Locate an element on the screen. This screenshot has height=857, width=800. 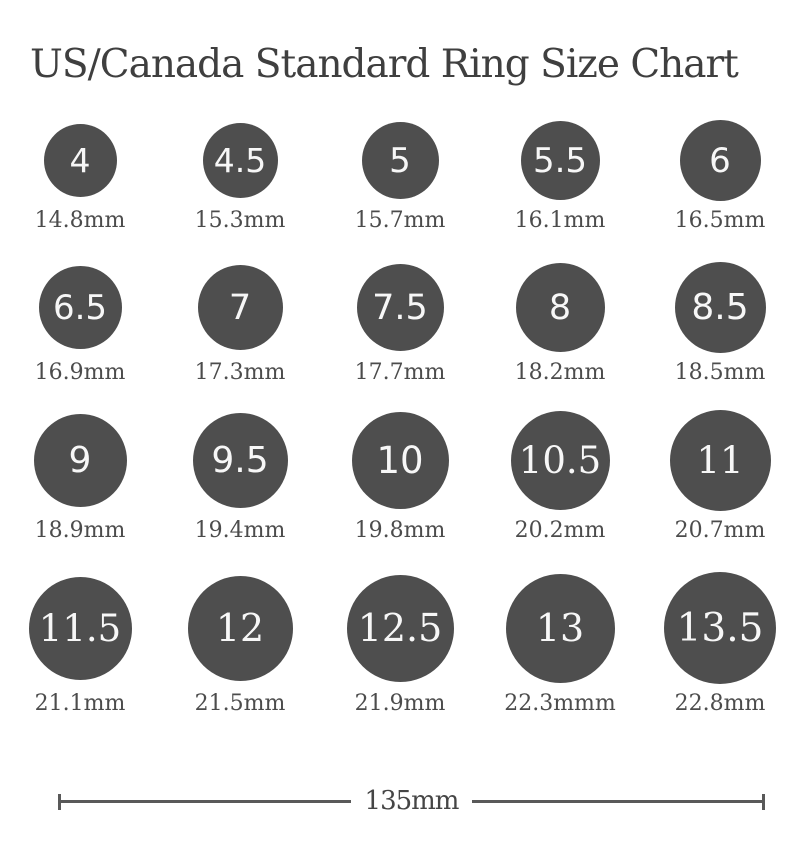
diameter-label: 22.8mm is located at coordinates (720, 703).